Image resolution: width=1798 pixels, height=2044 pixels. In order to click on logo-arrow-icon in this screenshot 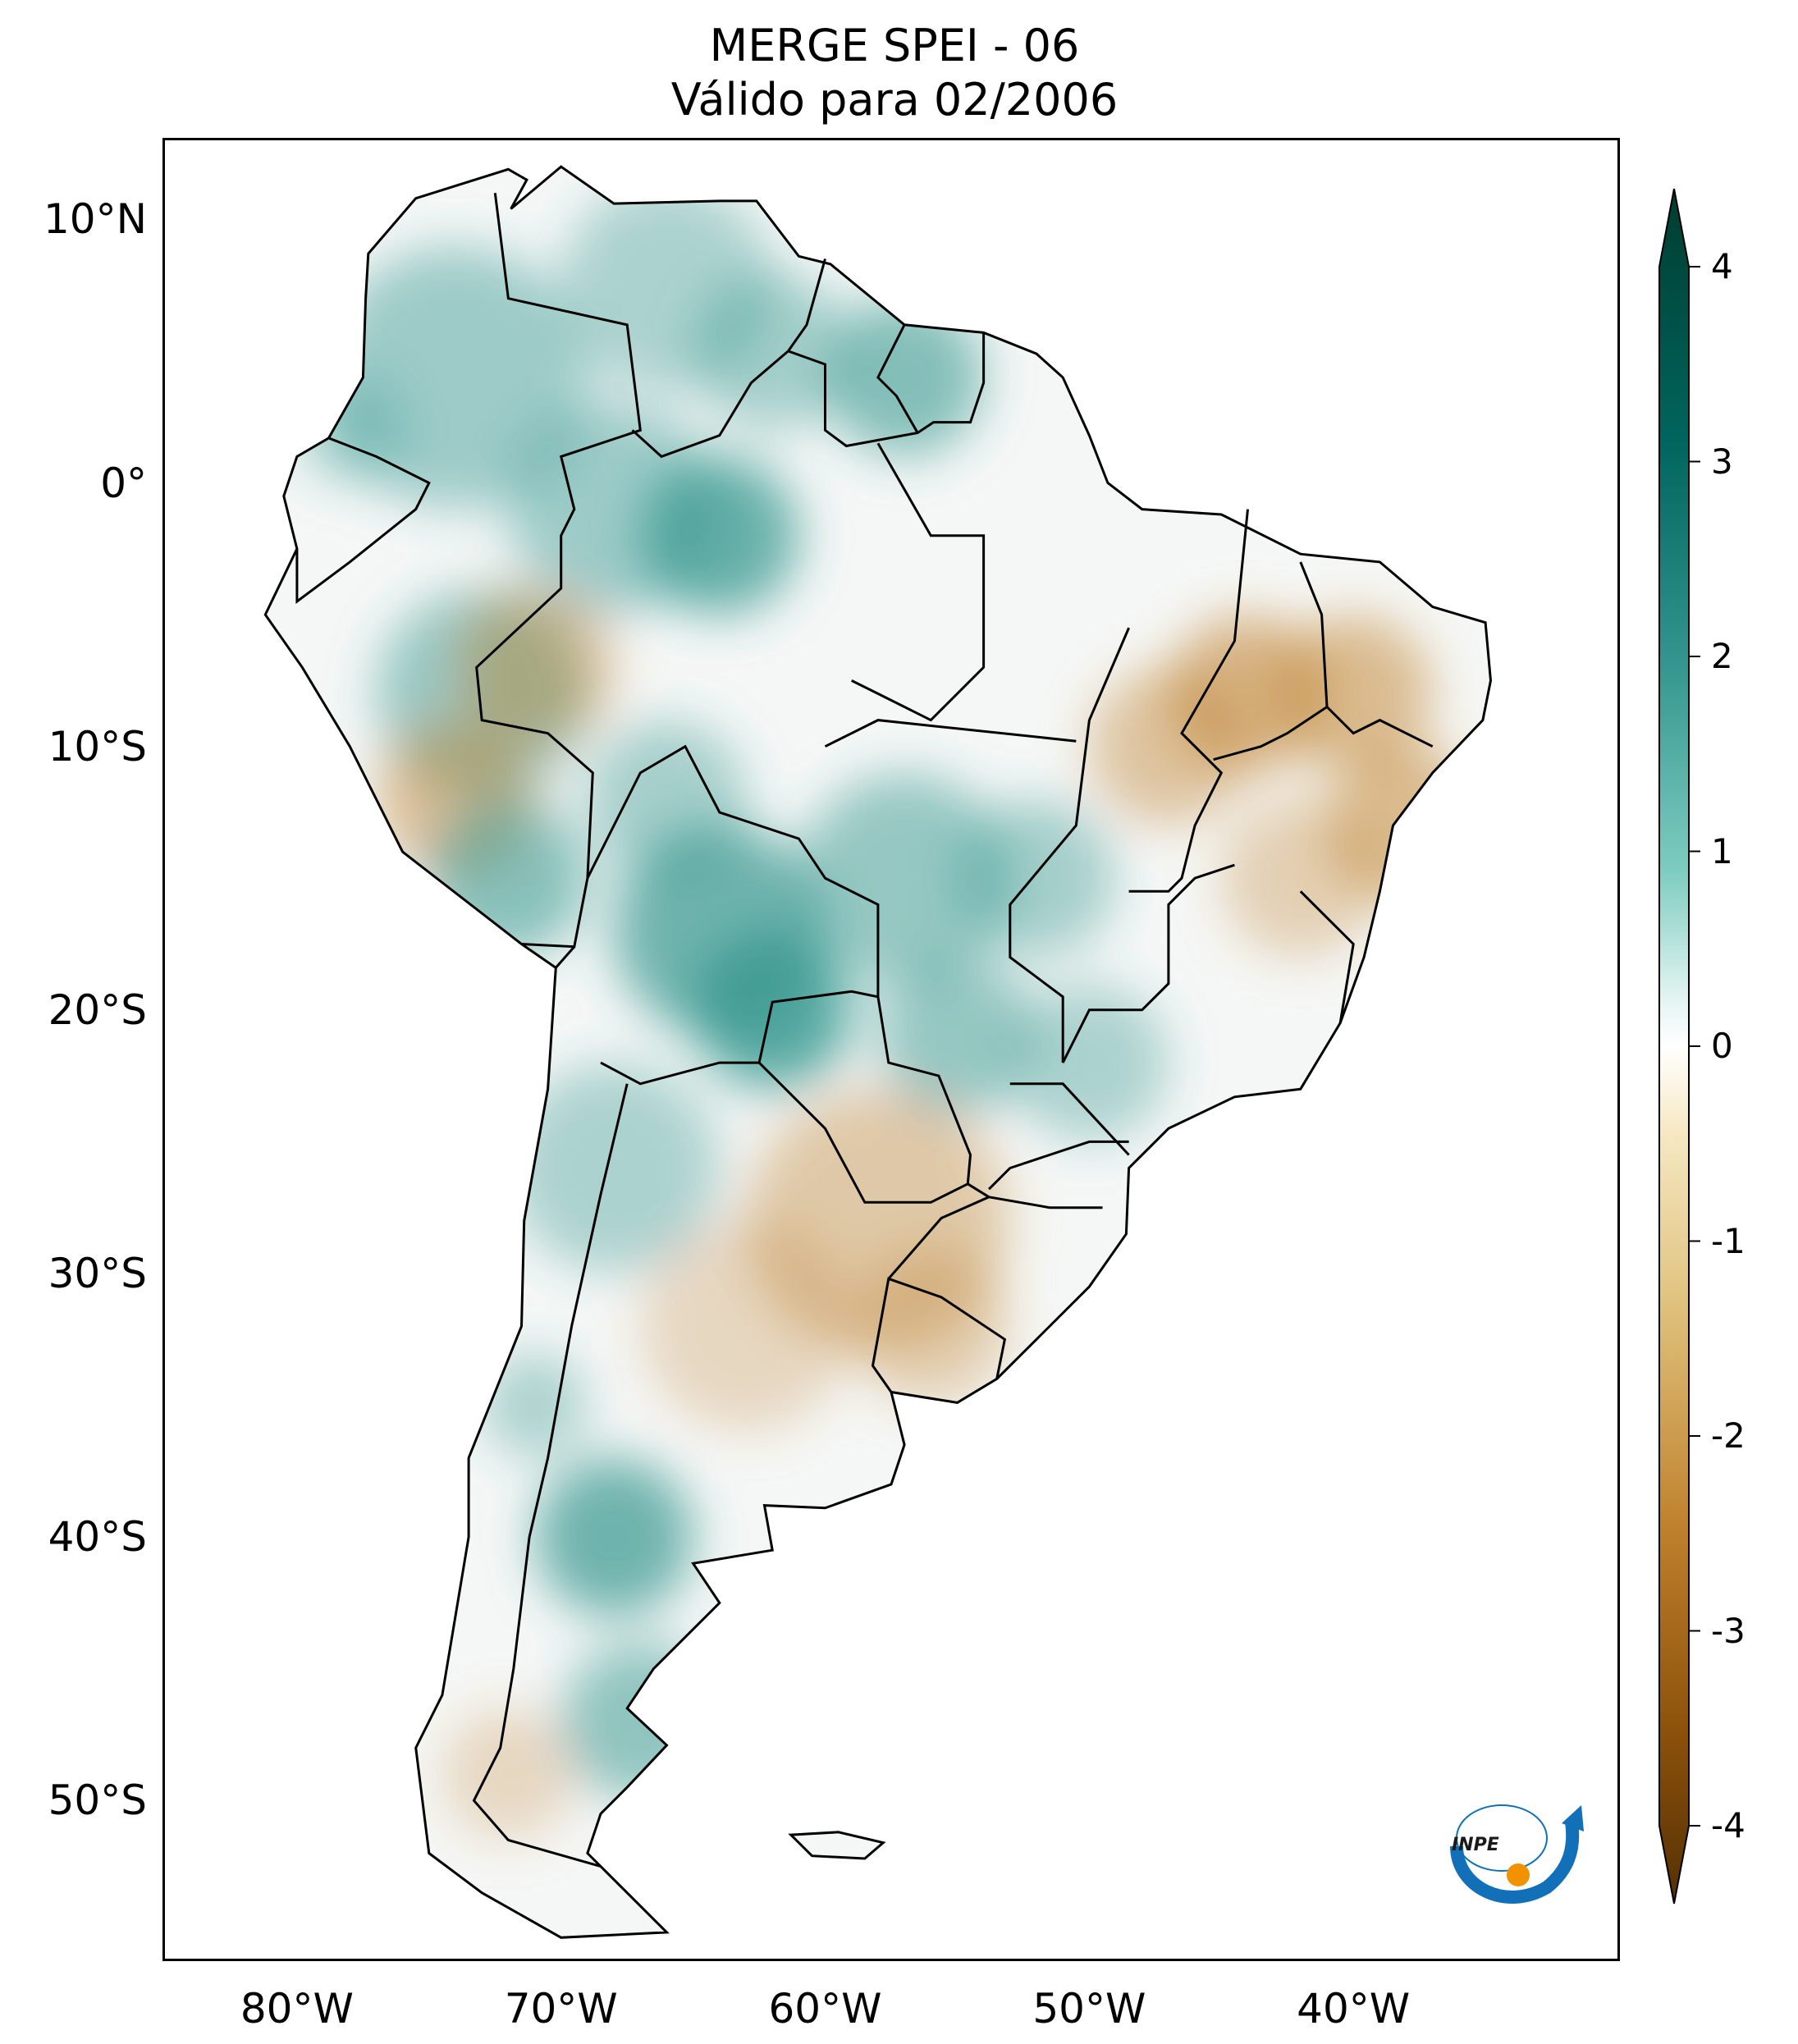, I will do `click(1573, 1818)`.